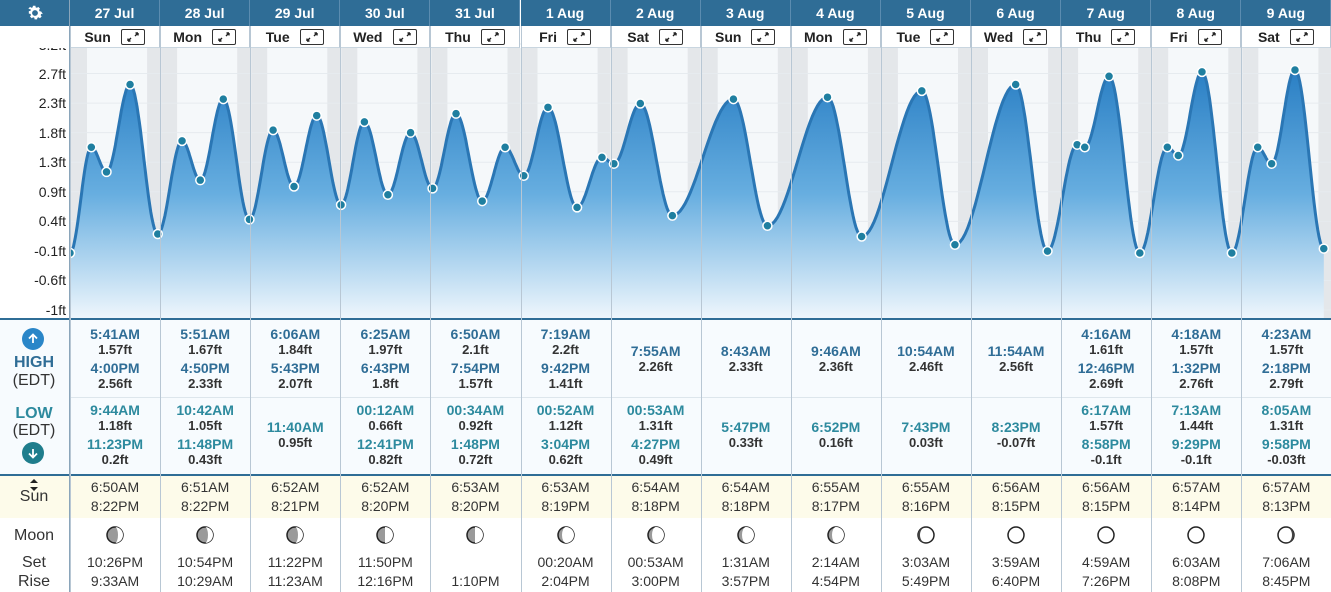 This screenshot has height=592, width=1331. I want to click on high-tide-time: 12:46PM, so click(1106, 368).